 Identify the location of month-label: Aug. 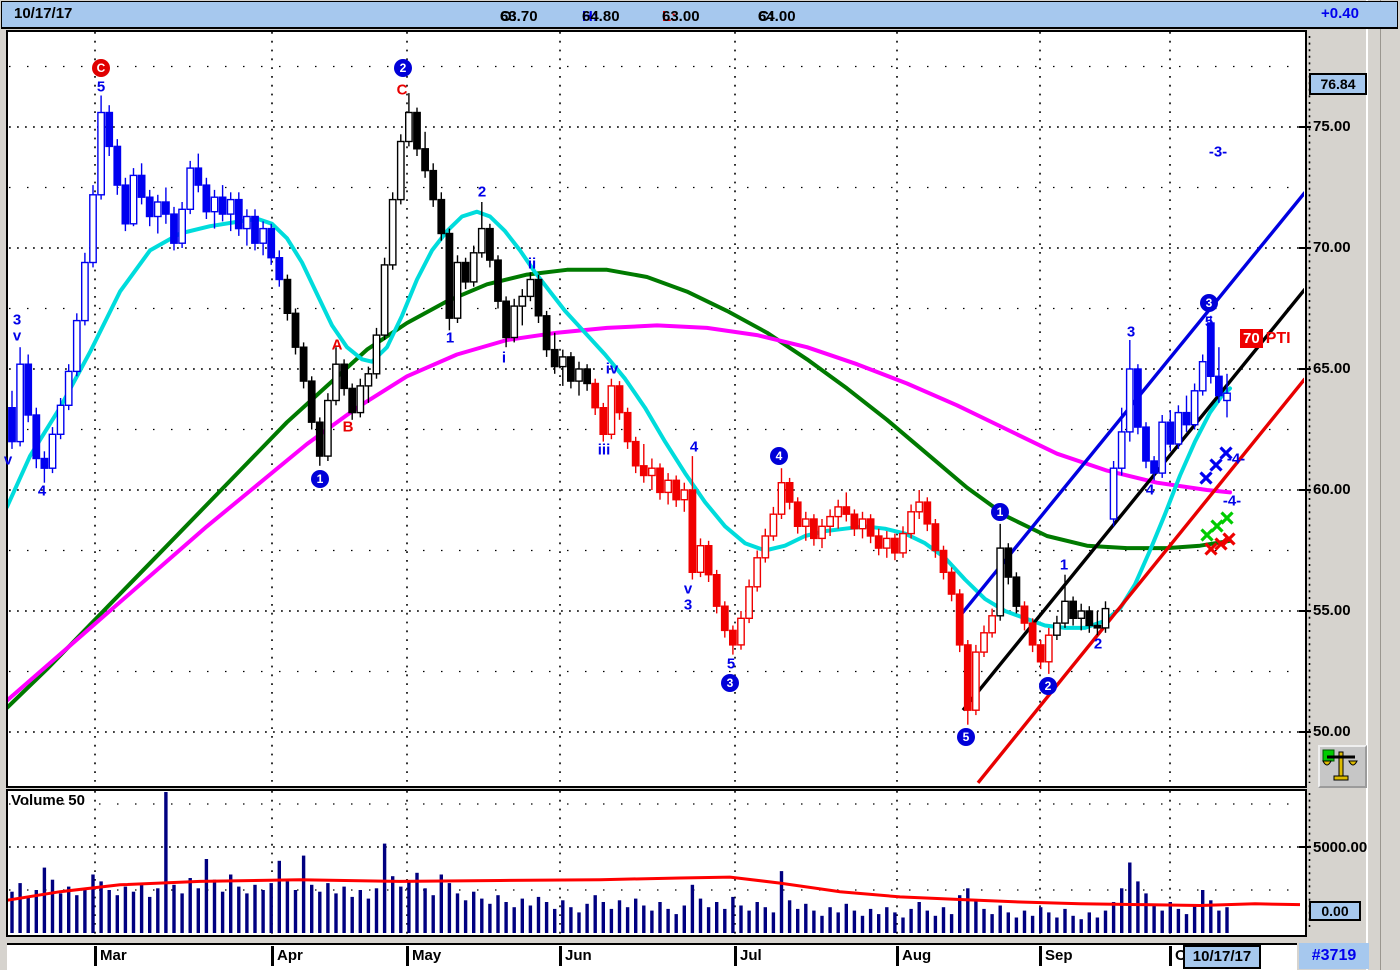
(917, 955).